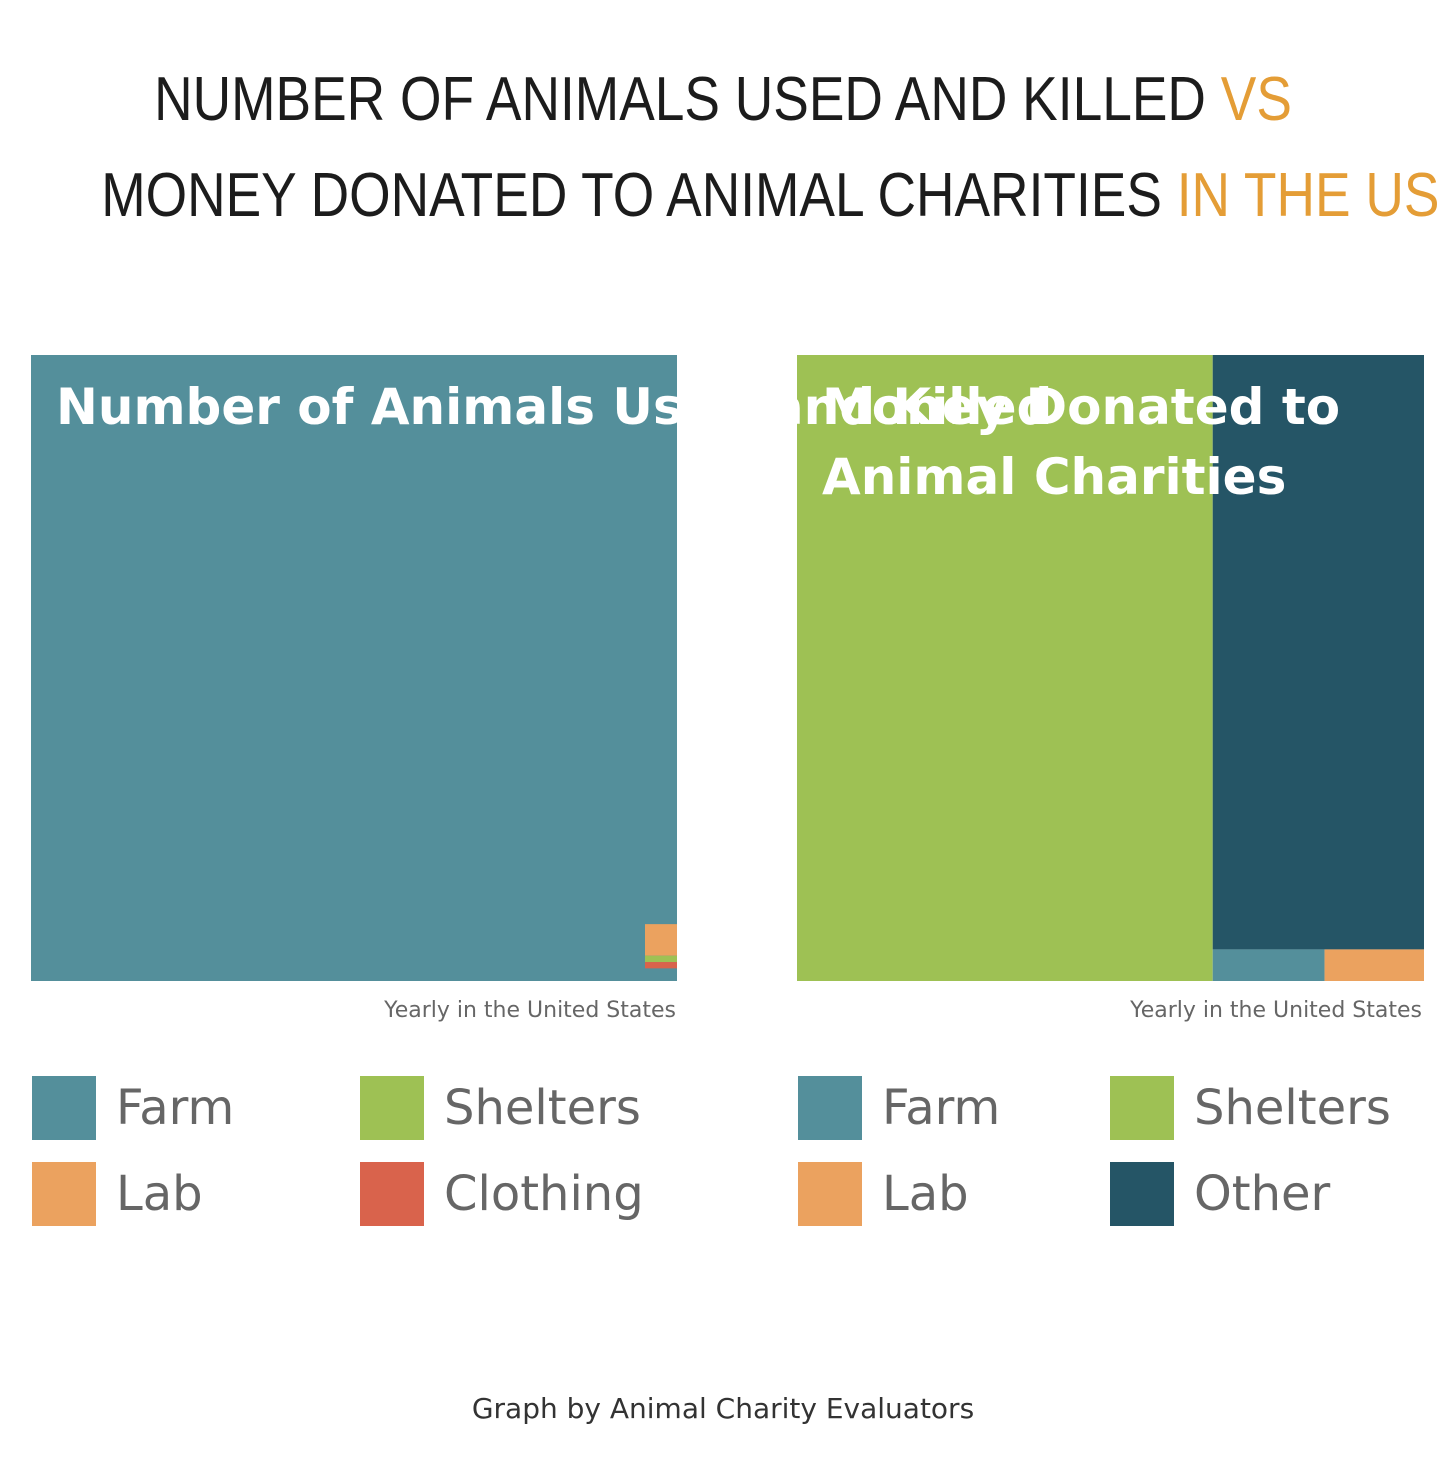 The image size is (1446, 1462). I want to click on treemap-cell-other, so click(1318, 652).